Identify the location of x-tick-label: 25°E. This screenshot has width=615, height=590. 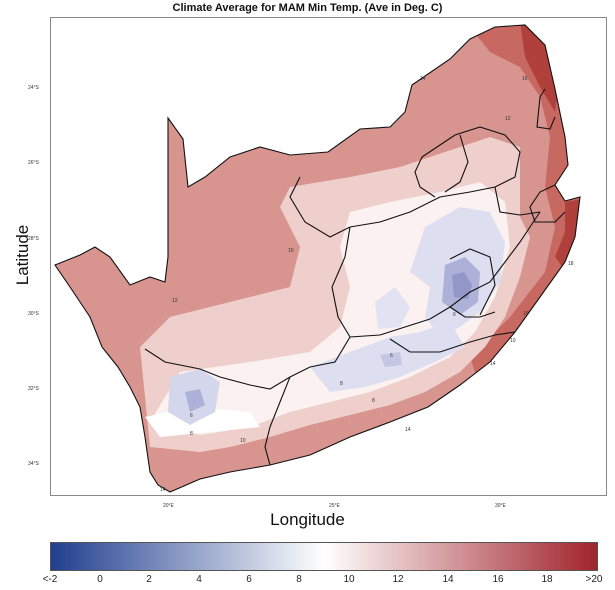
(334, 506).